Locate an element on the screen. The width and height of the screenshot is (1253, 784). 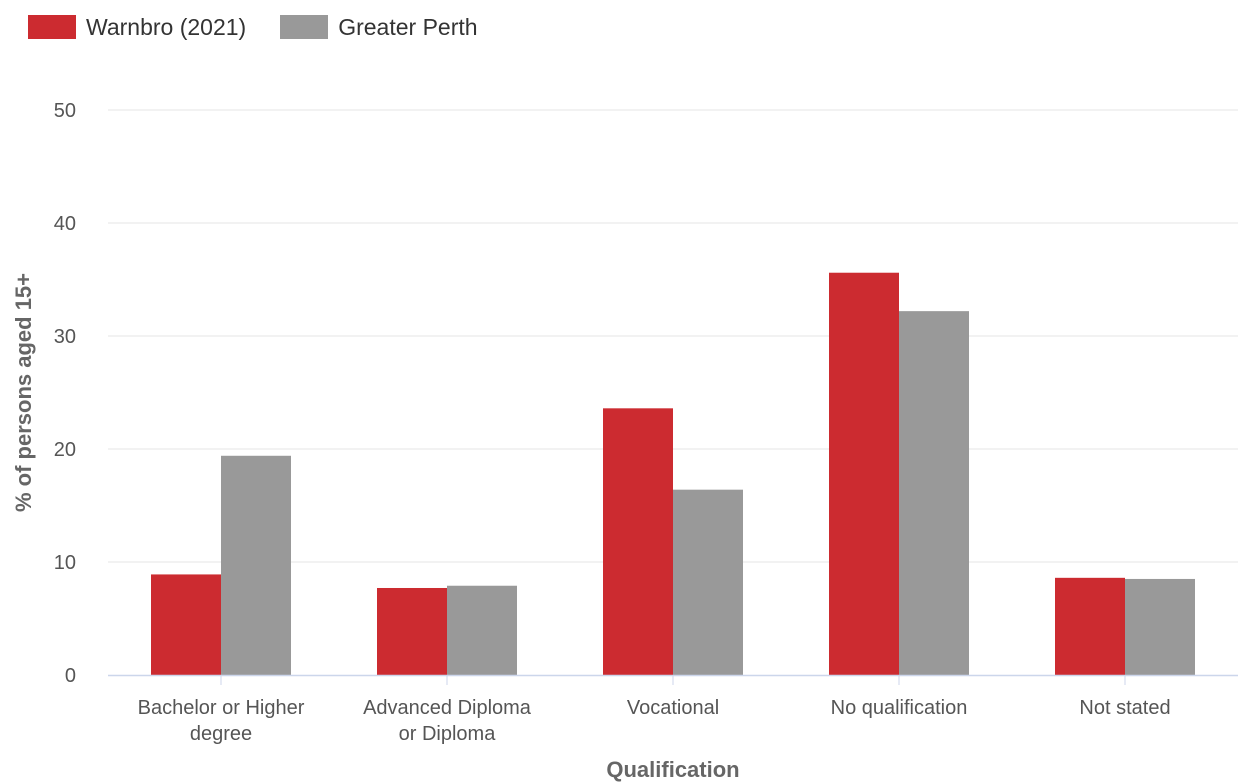
y-tick-label-50: 50 is located at coordinates (65, 111).